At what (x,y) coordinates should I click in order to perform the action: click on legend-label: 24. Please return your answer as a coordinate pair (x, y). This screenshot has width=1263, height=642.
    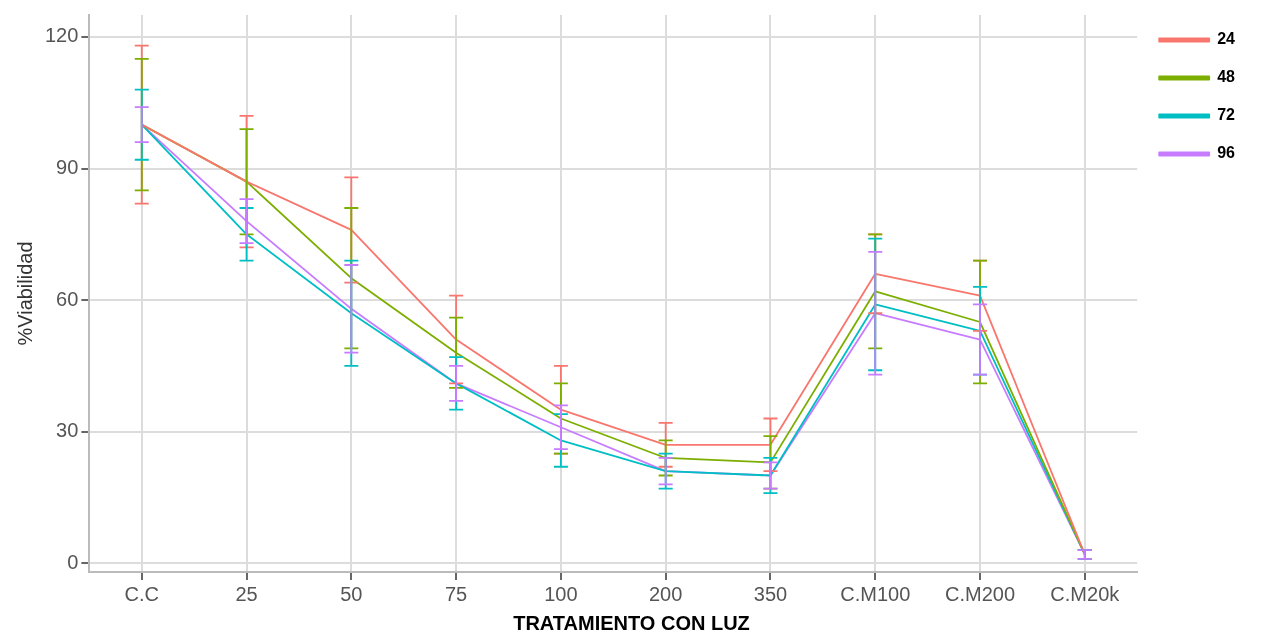
    Looking at the image, I should click on (1226, 39).